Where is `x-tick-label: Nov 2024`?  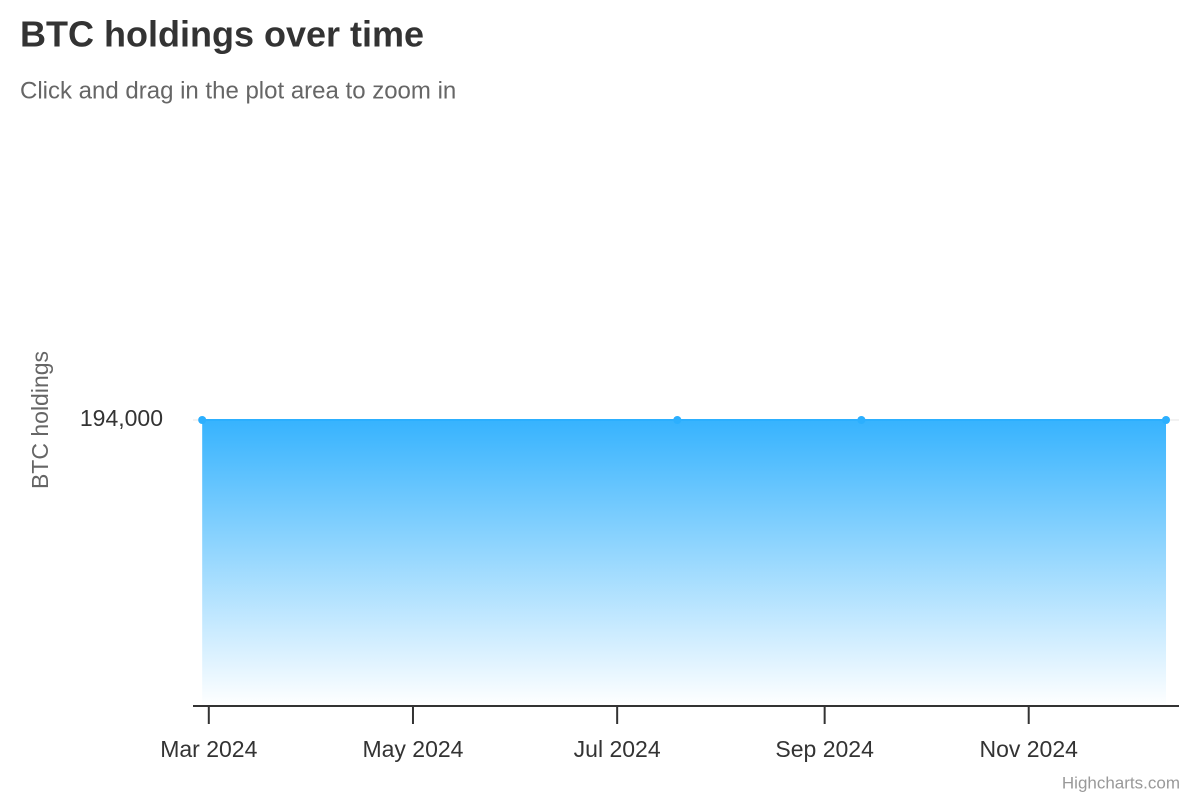 x-tick-label: Nov 2024 is located at coordinates (1028, 749).